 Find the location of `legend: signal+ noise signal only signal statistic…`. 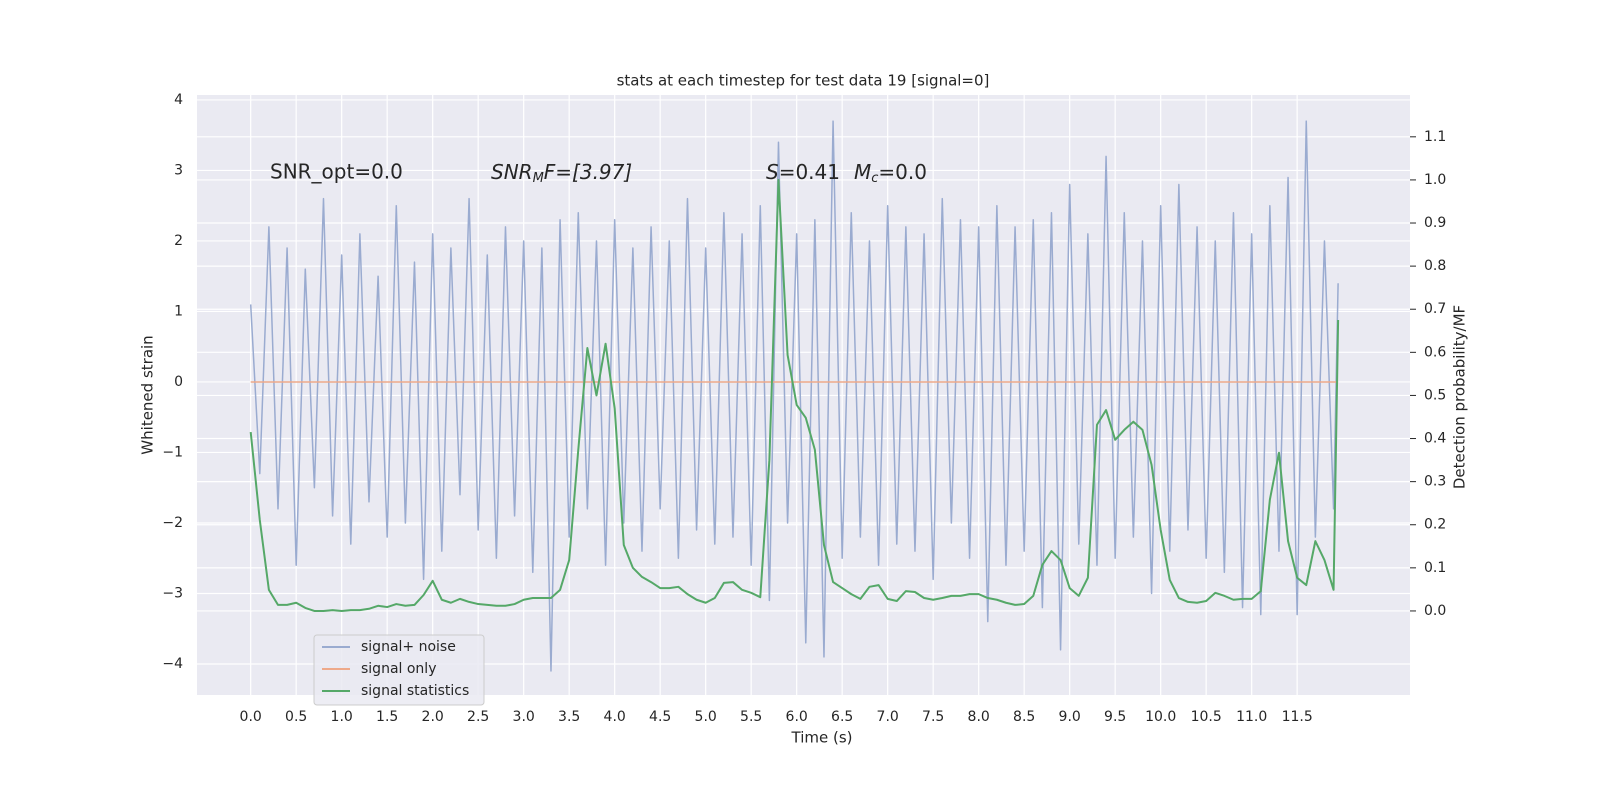

legend: signal+ noise signal only signal statistic… is located at coordinates (399, 670).